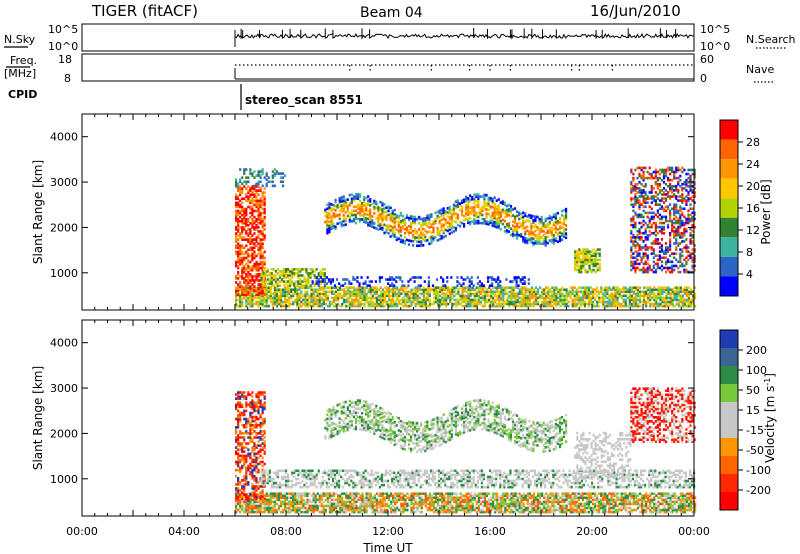 The width and height of the screenshot is (800, 554). What do you see at coordinates (22, 94) in the screenshot?
I see `cpid-label: CPID` at bounding box center [22, 94].